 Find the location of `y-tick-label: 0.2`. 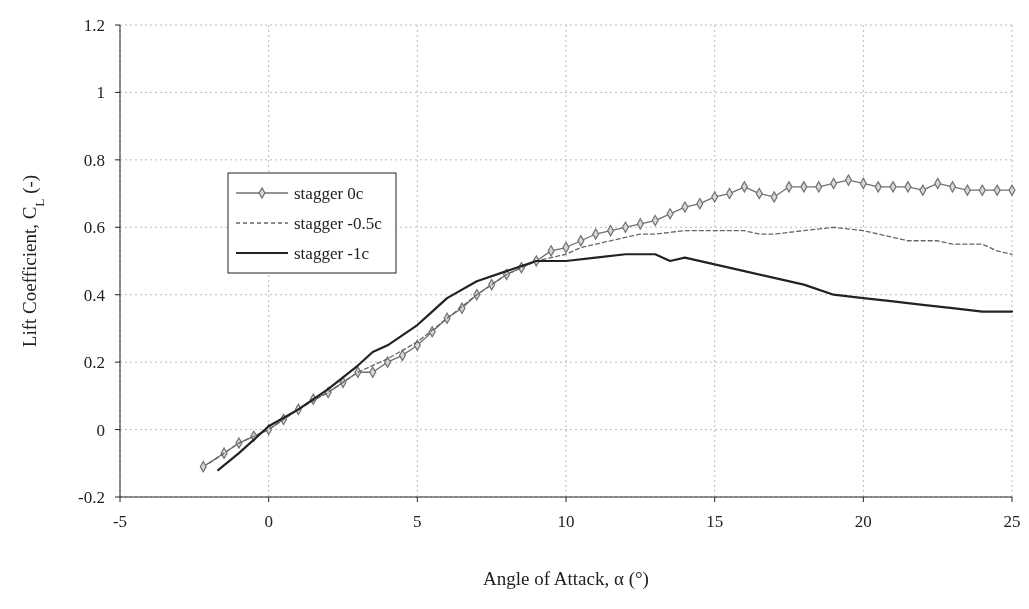

y-tick-label: 0.2 is located at coordinates (94, 363).